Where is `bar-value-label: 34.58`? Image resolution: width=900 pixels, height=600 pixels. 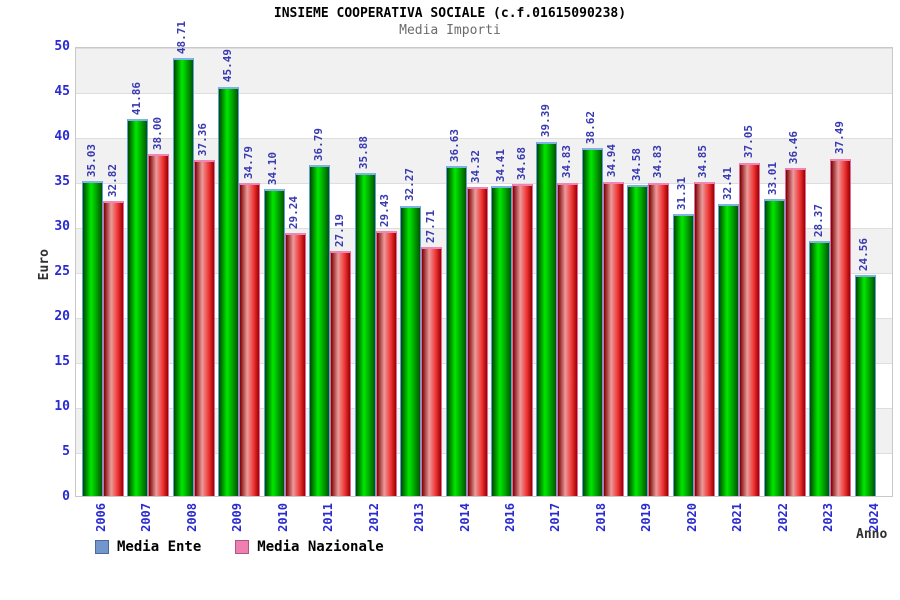 bar-value-label: 34.58 is located at coordinates (636, 164).